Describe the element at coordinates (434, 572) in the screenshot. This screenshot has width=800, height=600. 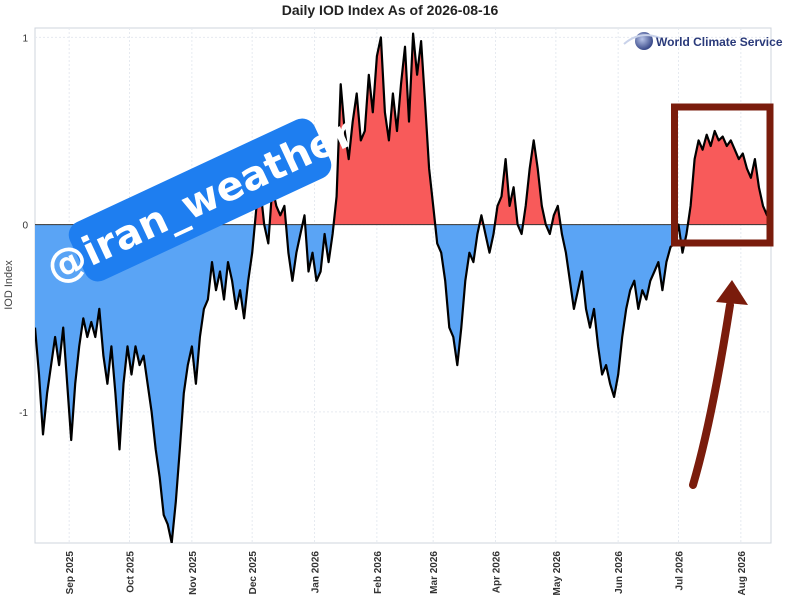
I see `x-tick-label: Mar 2026` at that location.